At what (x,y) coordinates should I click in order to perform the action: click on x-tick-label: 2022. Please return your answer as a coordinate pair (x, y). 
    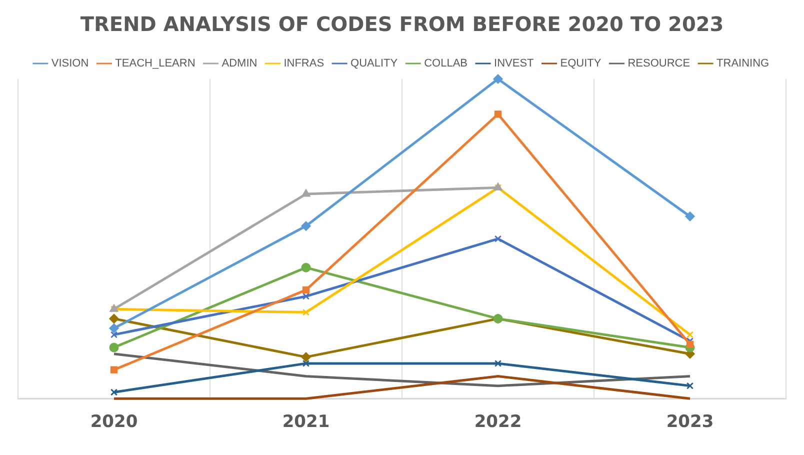
    Looking at the image, I should click on (498, 422).